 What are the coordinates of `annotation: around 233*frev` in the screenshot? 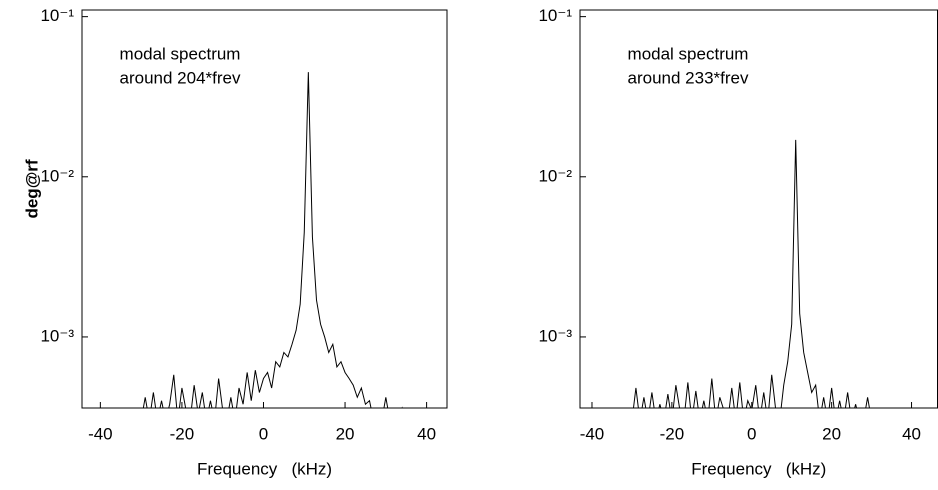 It's located at (688, 77).